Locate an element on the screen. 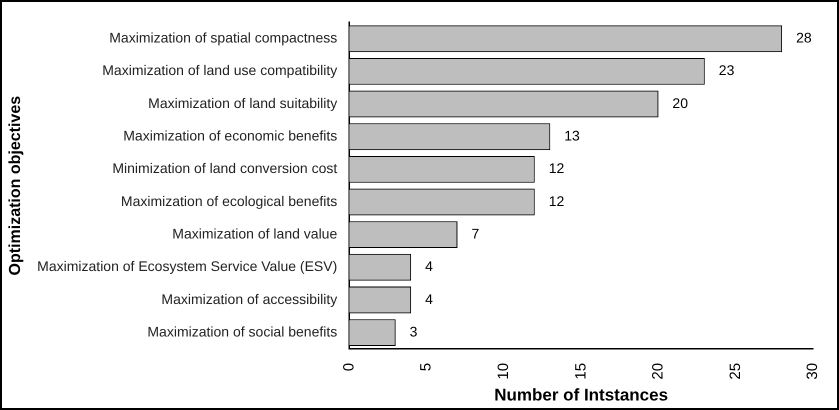  data-label: 7 is located at coordinates (475, 233).